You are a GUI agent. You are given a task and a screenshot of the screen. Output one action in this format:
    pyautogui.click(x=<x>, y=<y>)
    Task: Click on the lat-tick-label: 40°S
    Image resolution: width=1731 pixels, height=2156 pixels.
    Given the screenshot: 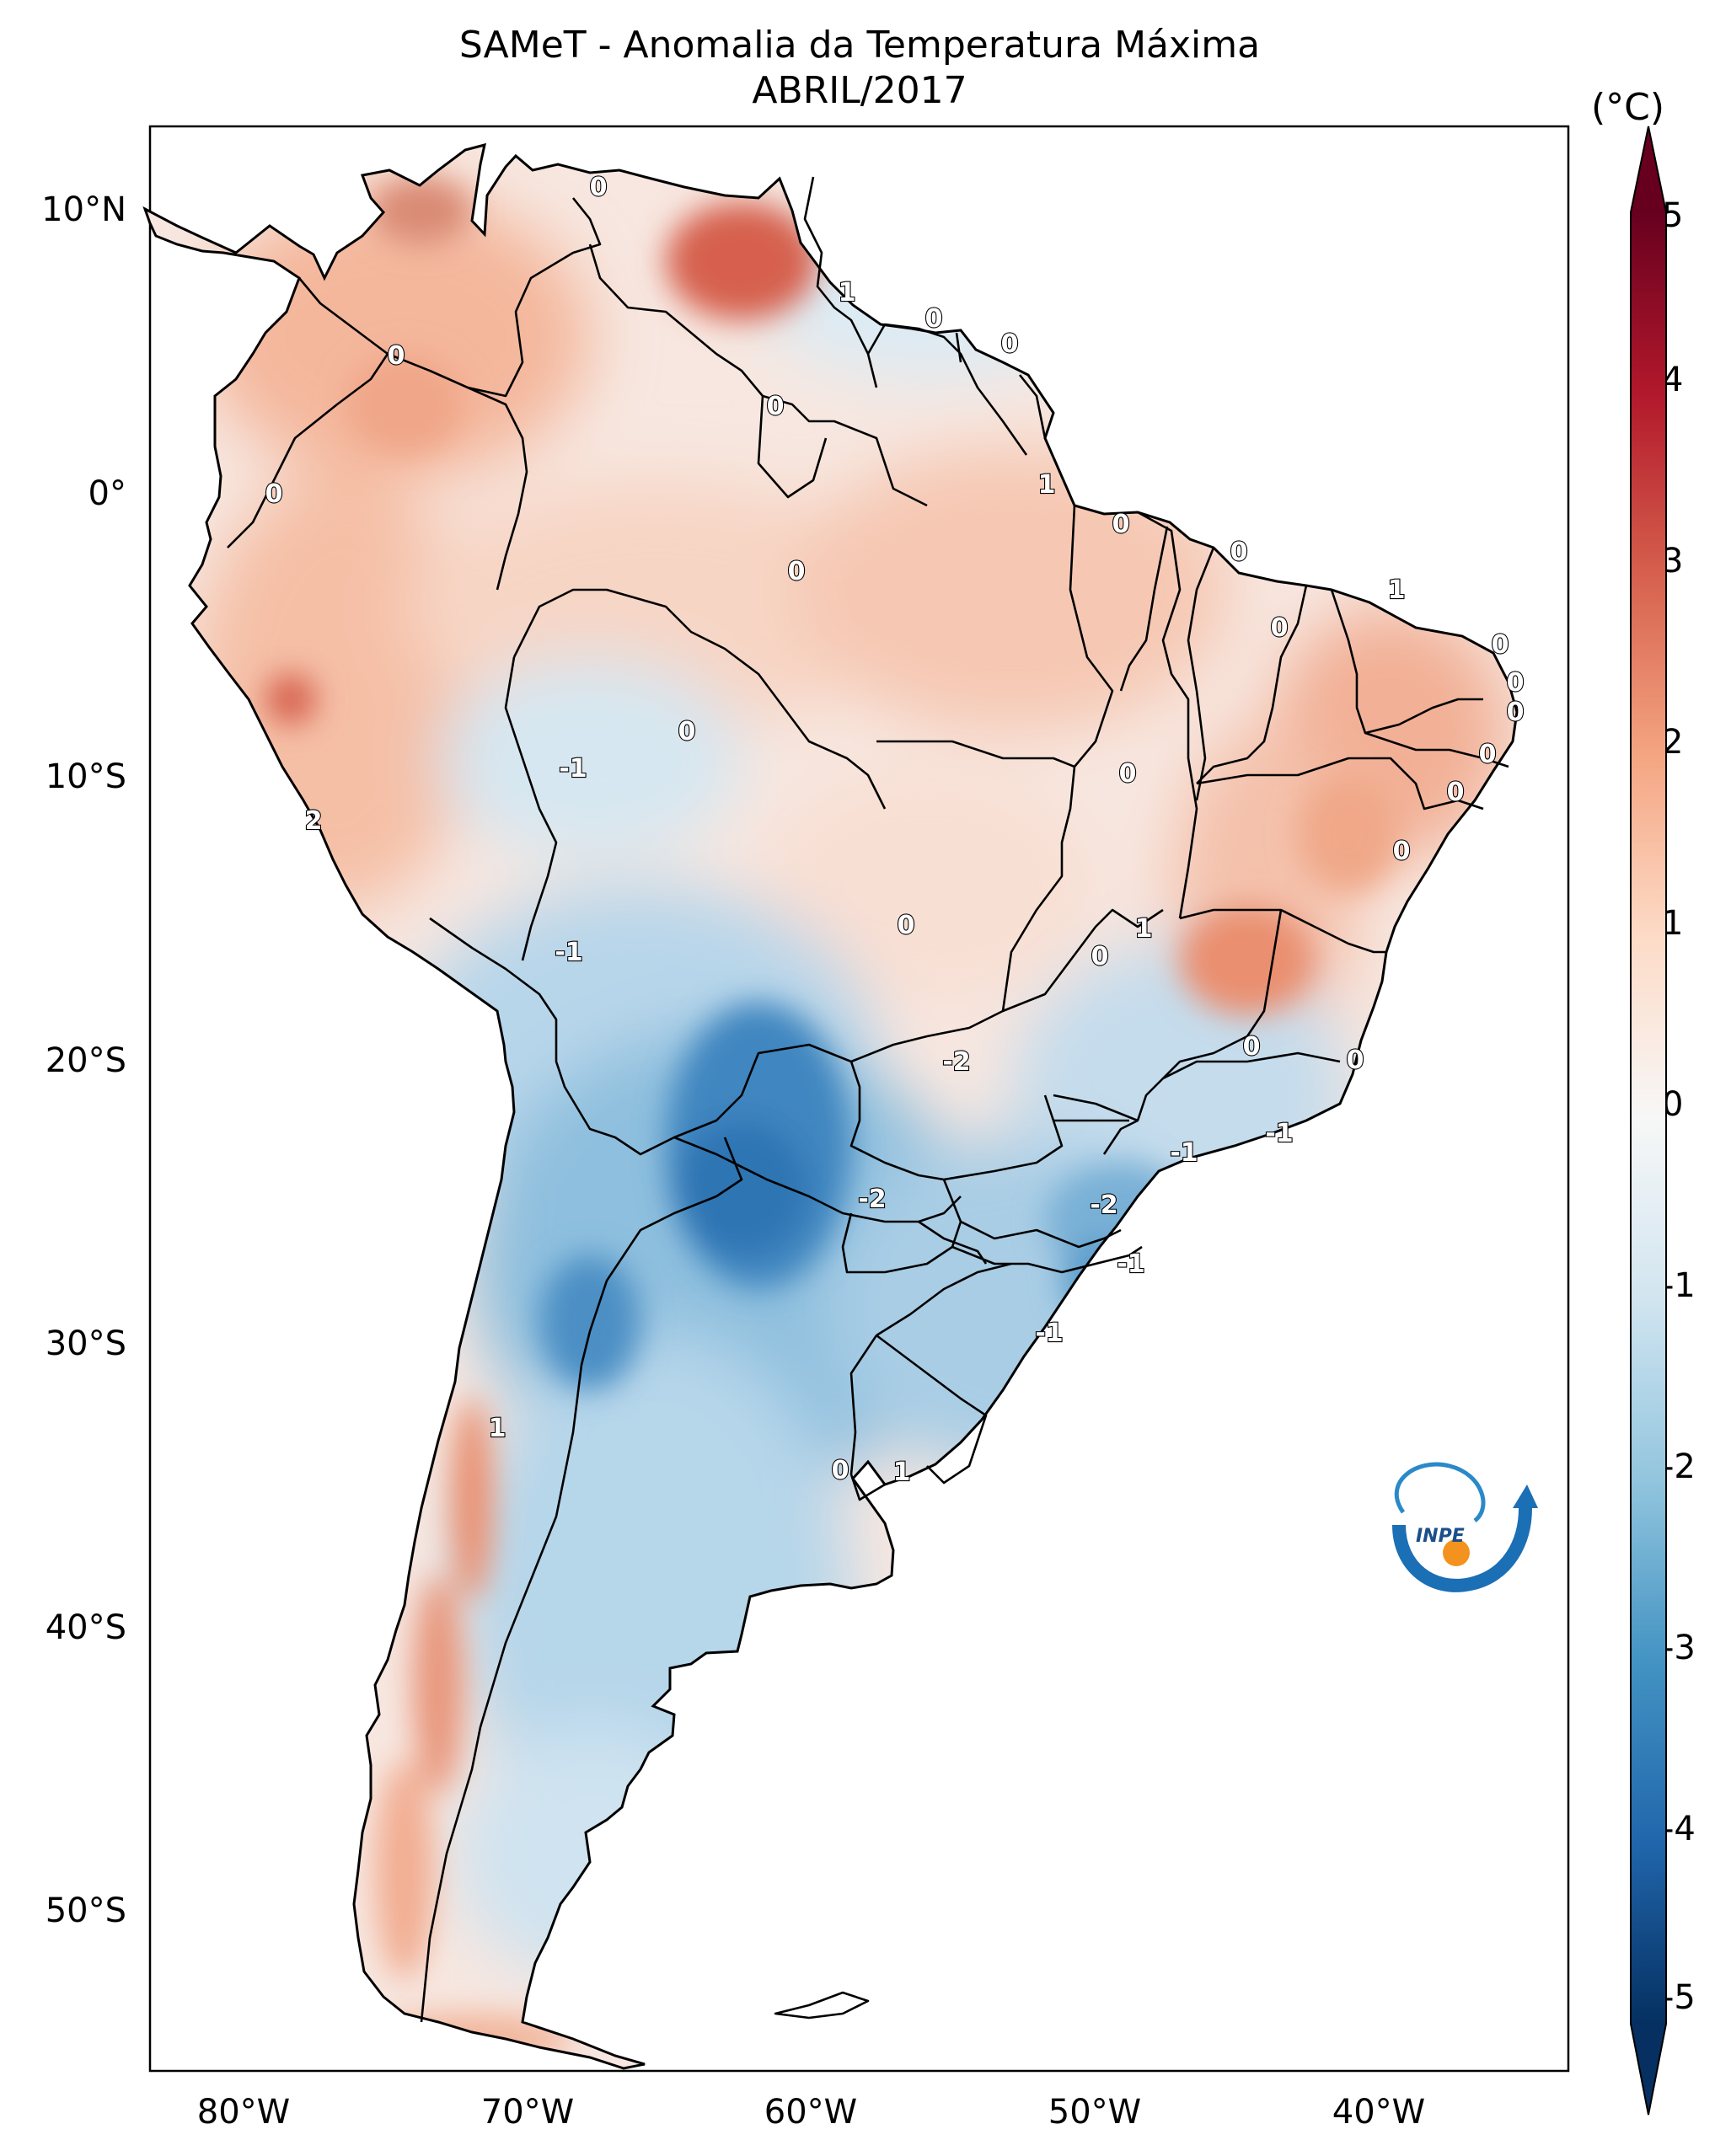 What is the action you would take?
    pyautogui.click(x=85, y=1627)
    